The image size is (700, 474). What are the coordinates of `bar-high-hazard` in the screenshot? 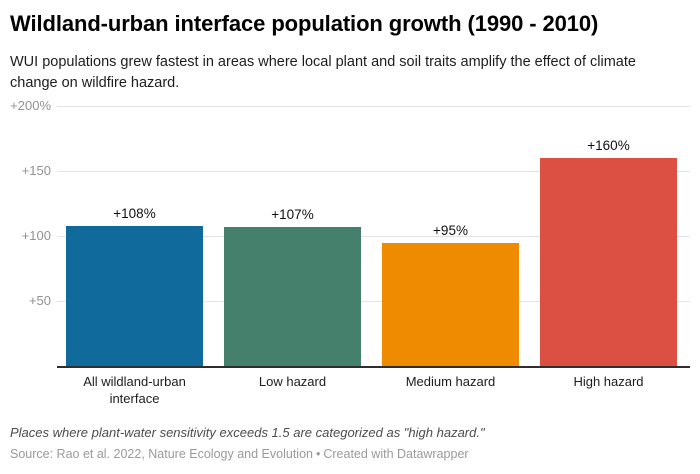 It's located at (608, 262).